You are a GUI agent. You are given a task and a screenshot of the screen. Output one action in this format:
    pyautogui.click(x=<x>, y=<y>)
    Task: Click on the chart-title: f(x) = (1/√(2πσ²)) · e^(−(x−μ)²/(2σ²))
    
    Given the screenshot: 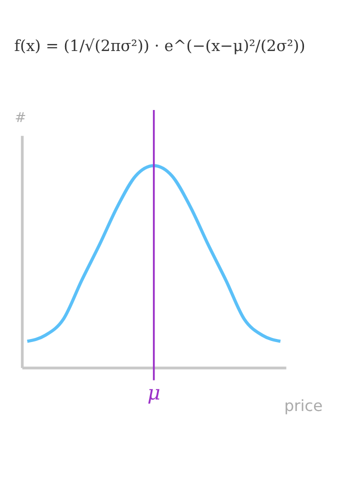 What is the action you would take?
    pyautogui.click(x=160, y=45)
    